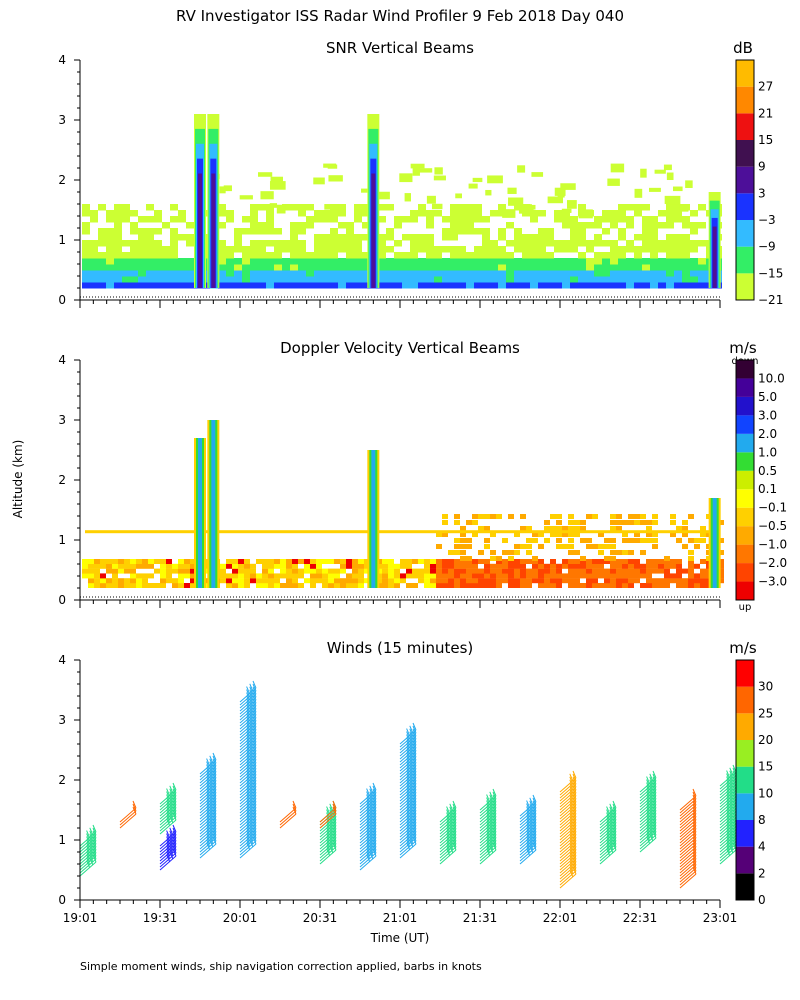  I want to click on snr-heatmap, so click(402, 201).